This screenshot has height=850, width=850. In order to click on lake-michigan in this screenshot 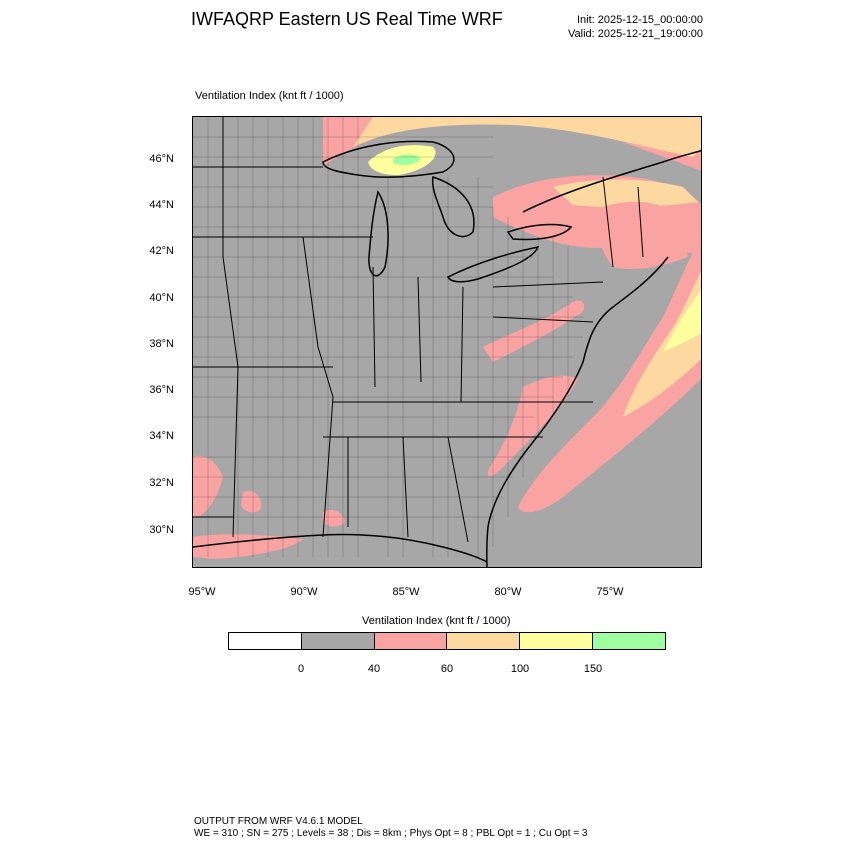, I will do `click(378, 233)`.